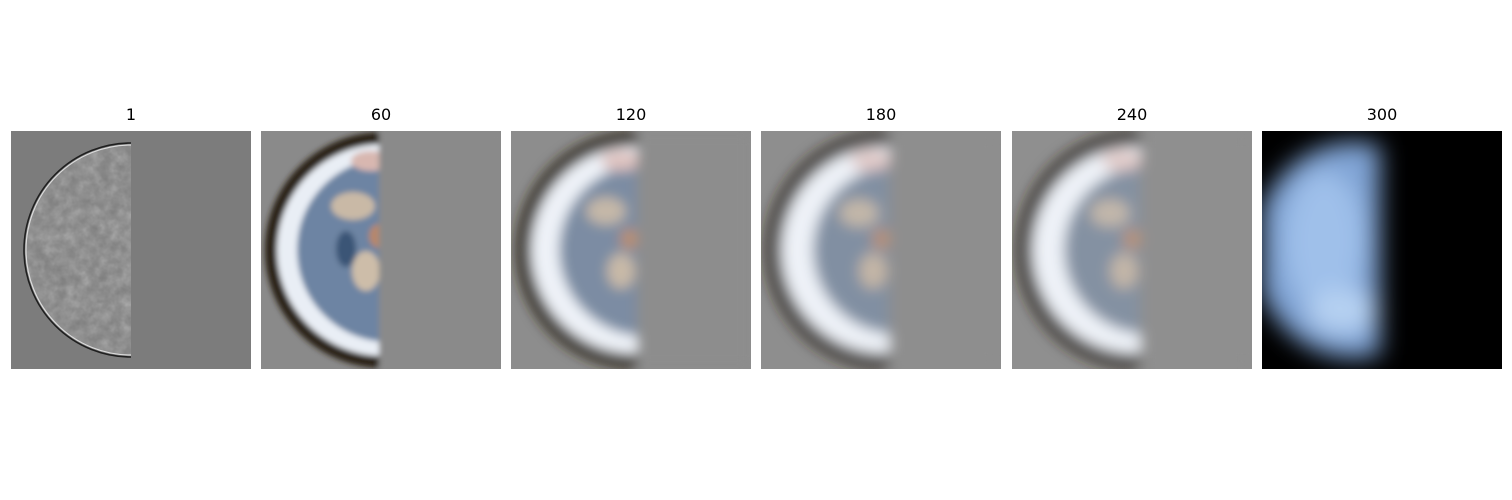  What do you see at coordinates (1132, 114) in the screenshot?
I see `panel-title: 240` at bounding box center [1132, 114].